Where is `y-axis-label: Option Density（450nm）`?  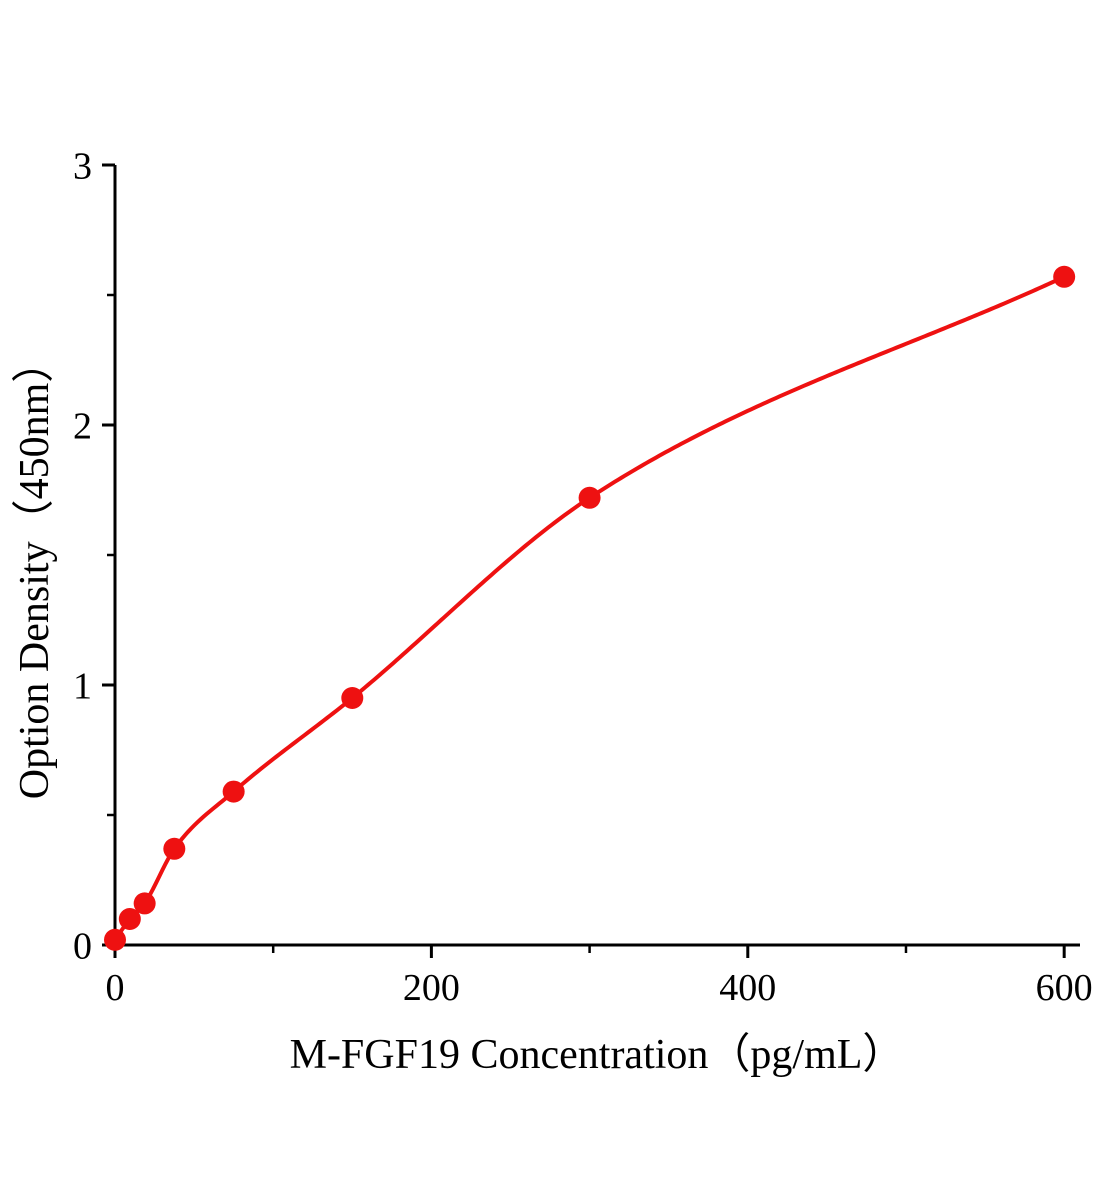 y-axis-label: Option Density（450nm） is located at coordinates (35, 570).